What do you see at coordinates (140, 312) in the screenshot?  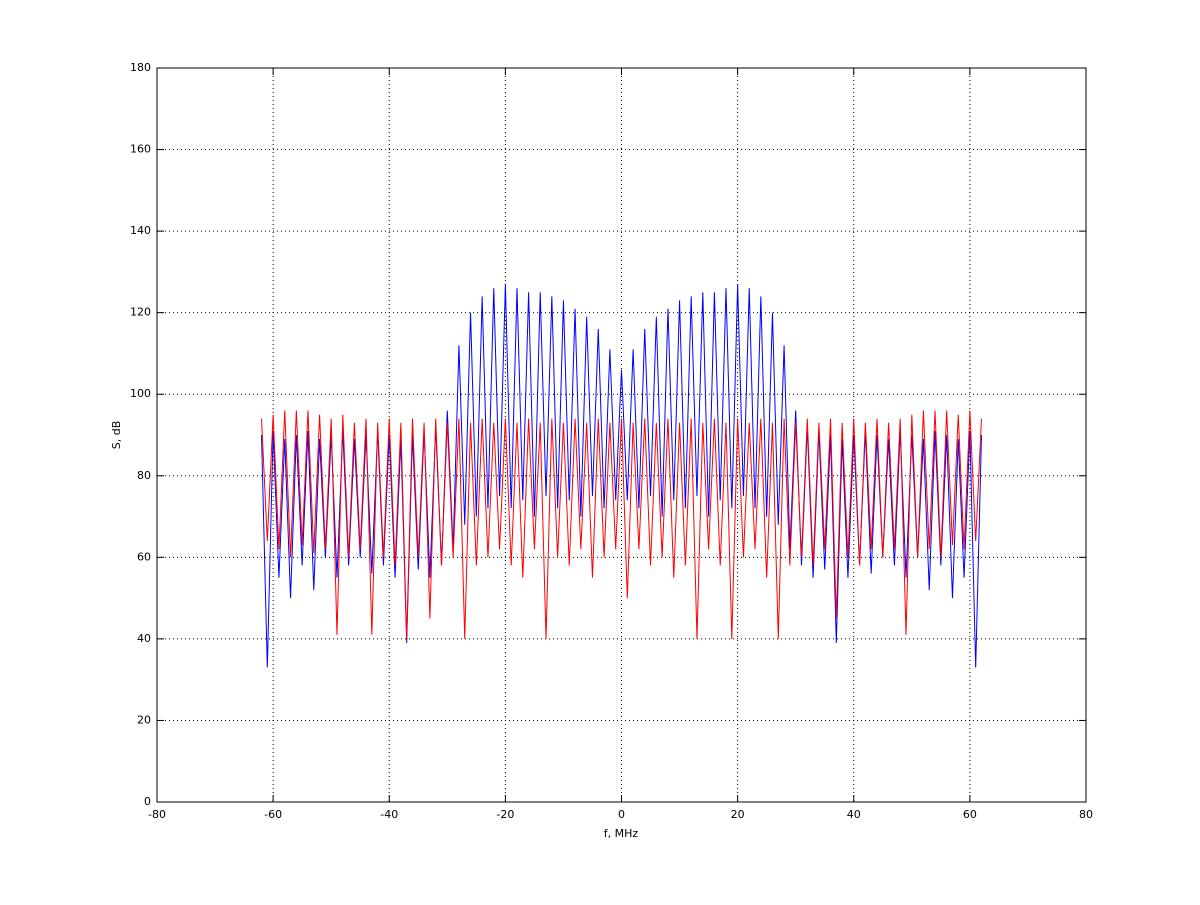 I see `y-tick-label: 120` at bounding box center [140, 312].